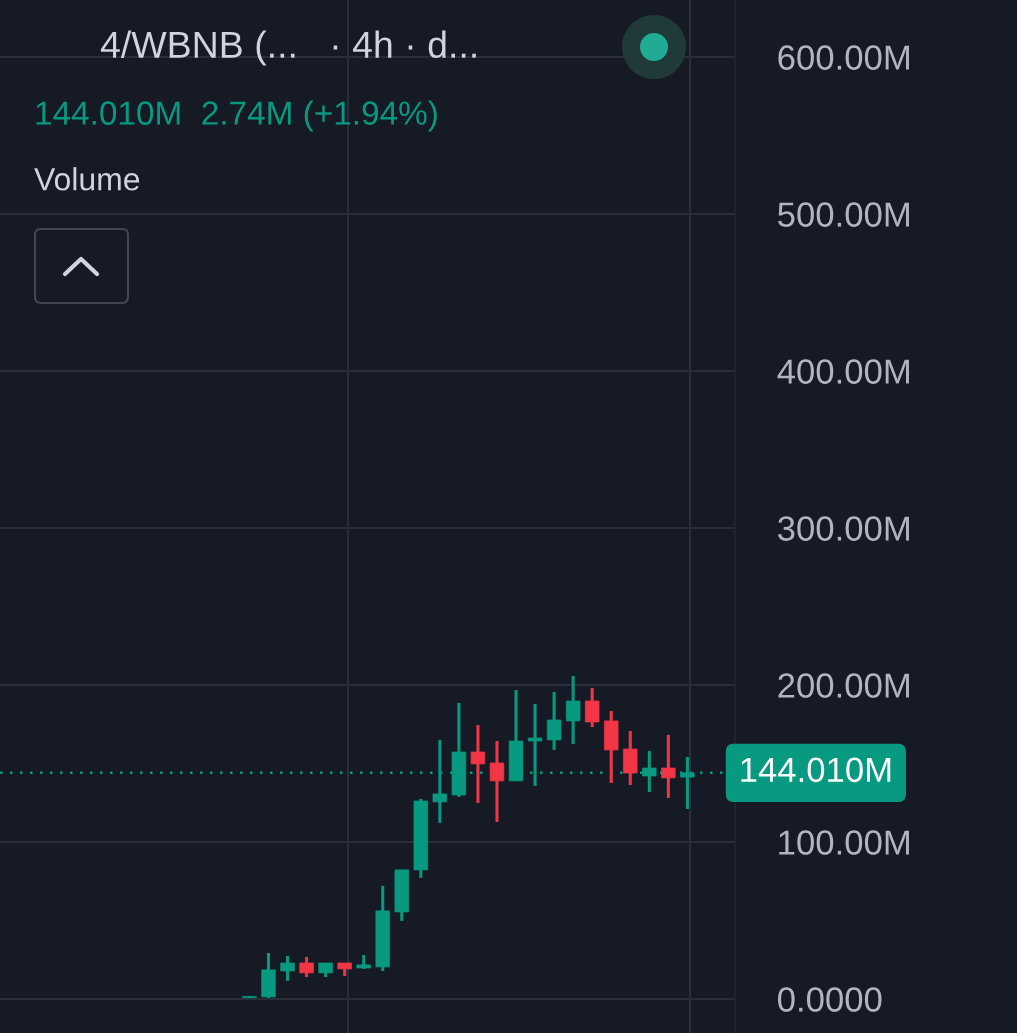 The width and height of the screenshot is (1017, 1033). I want to click on ref-line-label: 144.010M, so click(816, 770).